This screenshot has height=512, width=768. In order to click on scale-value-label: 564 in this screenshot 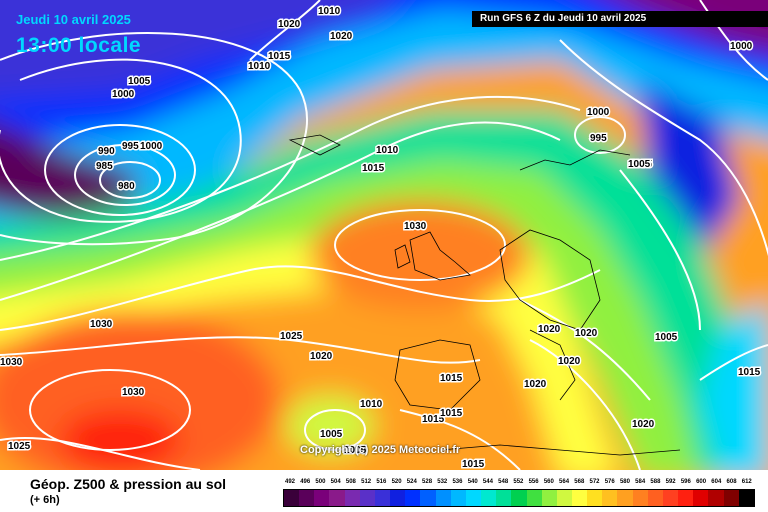, I will do `click(564, 482)`.